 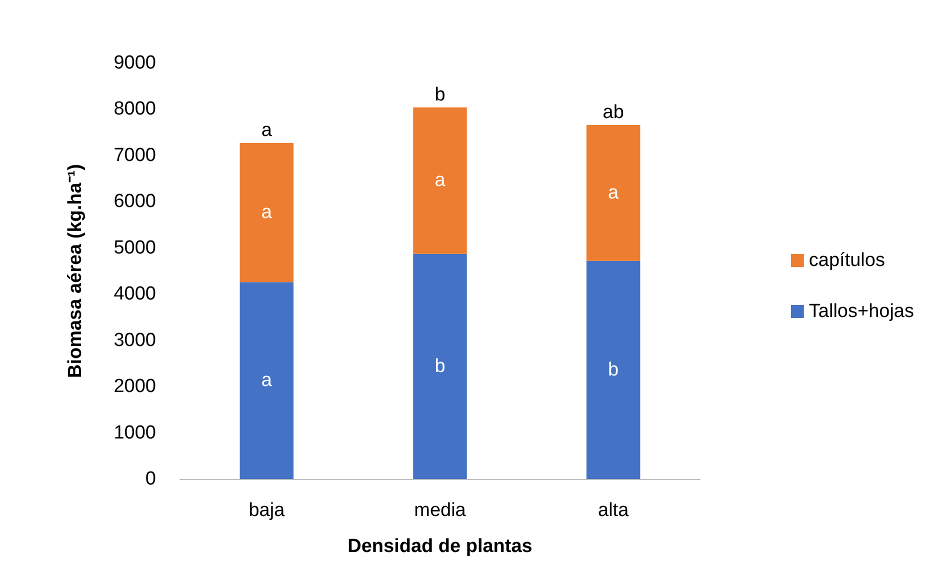 What do you see at coordinates (861, 311) in the screenshot?
I see `legend-label: Tallos+hojas` at bounding box center [861, 311].